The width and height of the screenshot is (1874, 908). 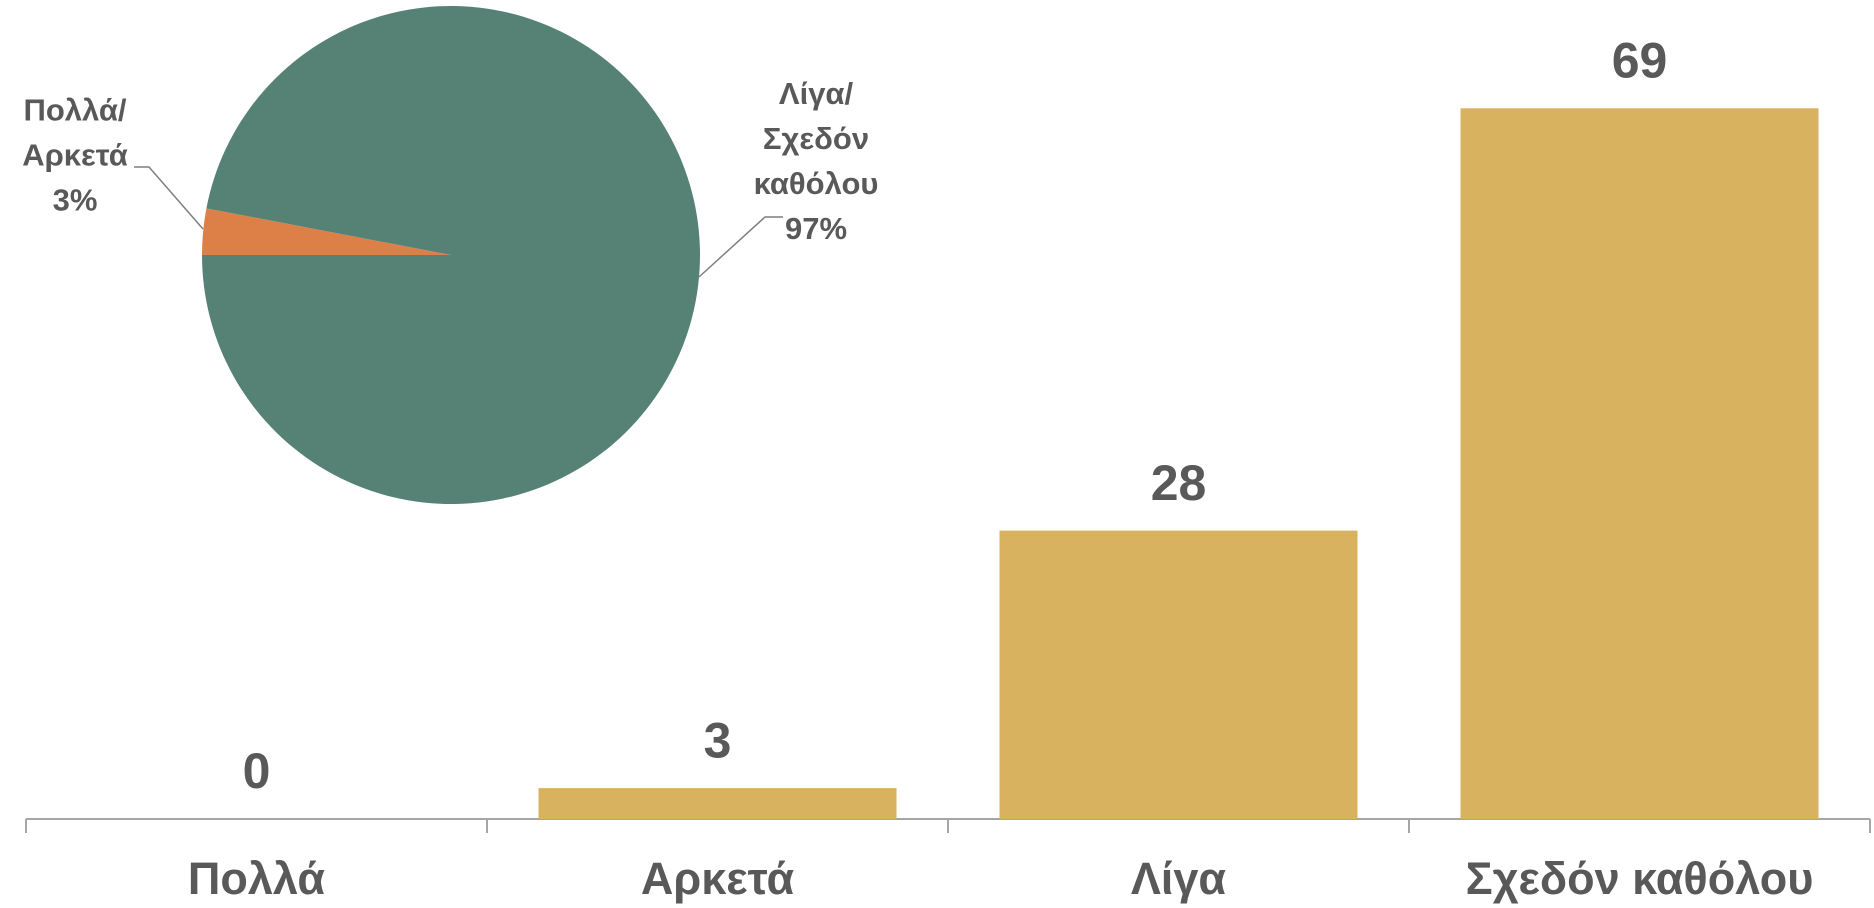 I want to click on data-label: 0, so click(x=257, y=771).